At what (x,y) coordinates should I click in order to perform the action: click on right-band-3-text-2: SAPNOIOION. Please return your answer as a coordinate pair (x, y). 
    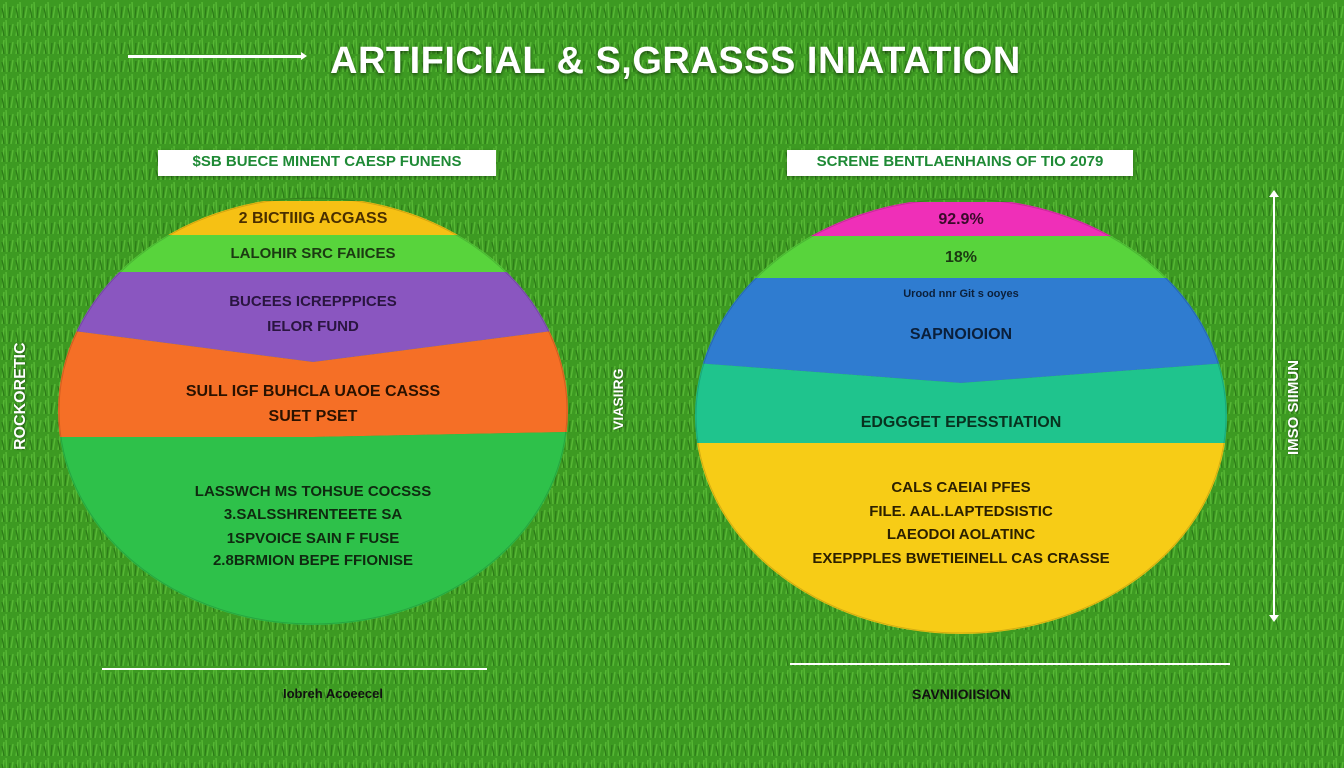
    Looking at the image, I should click on (961, 334).